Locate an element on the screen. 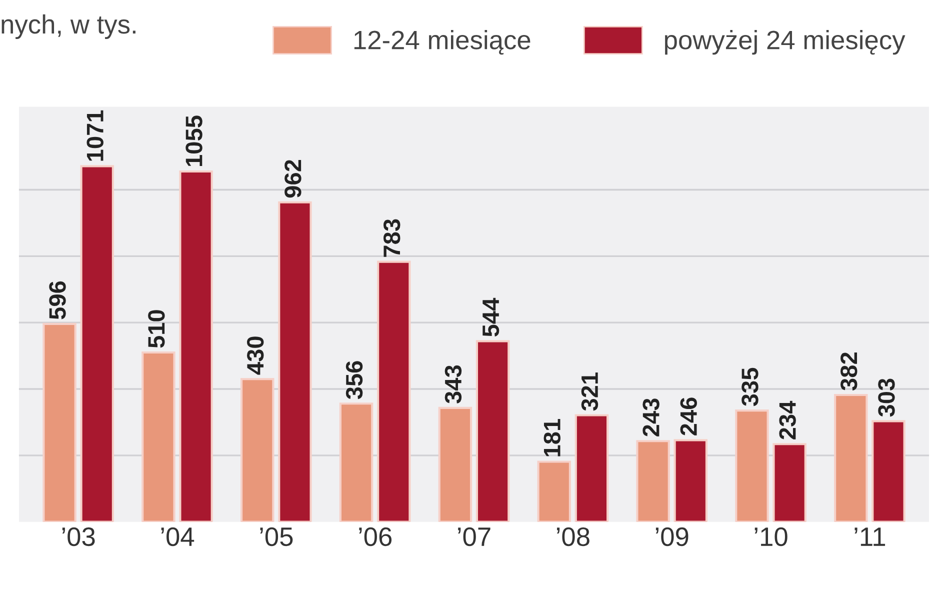  x-tick-label: ’11 is located at coordinates (870, 537).